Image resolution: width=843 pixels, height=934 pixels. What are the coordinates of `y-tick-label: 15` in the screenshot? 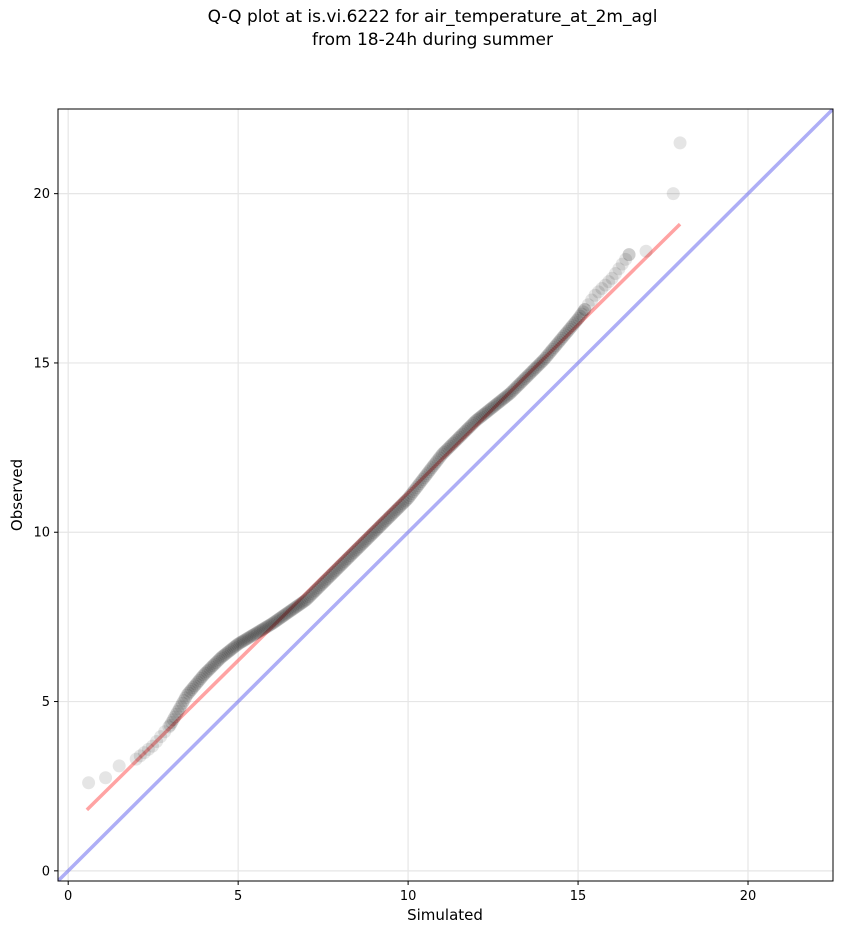 It's located at (41, 363).